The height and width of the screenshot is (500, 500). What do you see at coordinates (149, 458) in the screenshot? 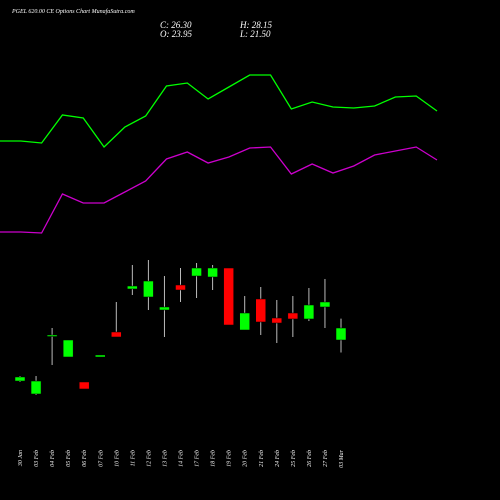
I see `x-tick-label: 12 Feb` at bounding box center [149, 458].